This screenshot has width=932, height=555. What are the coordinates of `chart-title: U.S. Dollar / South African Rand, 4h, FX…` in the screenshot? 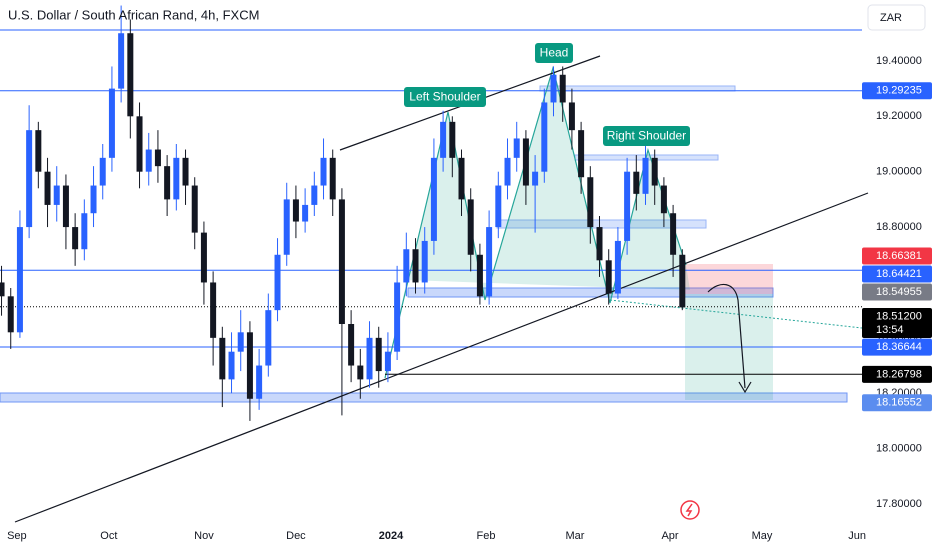 It's located at (133, 14).